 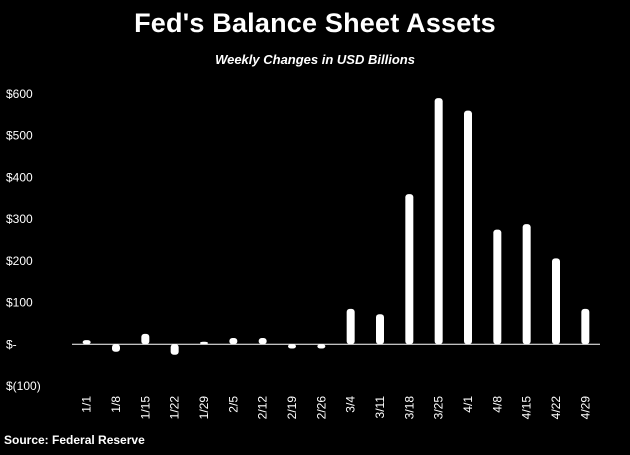 I want to click on x-tick-label: 2/12, so click(x=263, y=408).